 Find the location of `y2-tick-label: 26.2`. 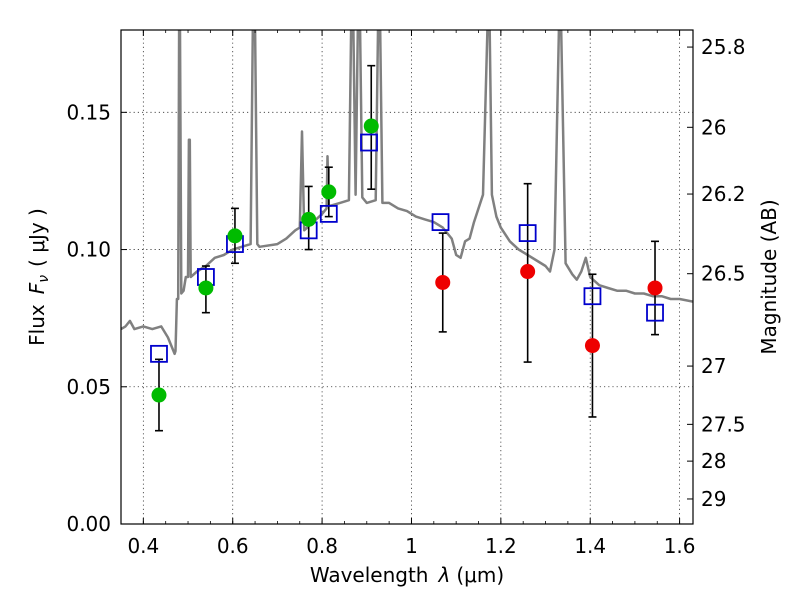

y2-tick-label: 26.2 is located at coordinates (723, 194).